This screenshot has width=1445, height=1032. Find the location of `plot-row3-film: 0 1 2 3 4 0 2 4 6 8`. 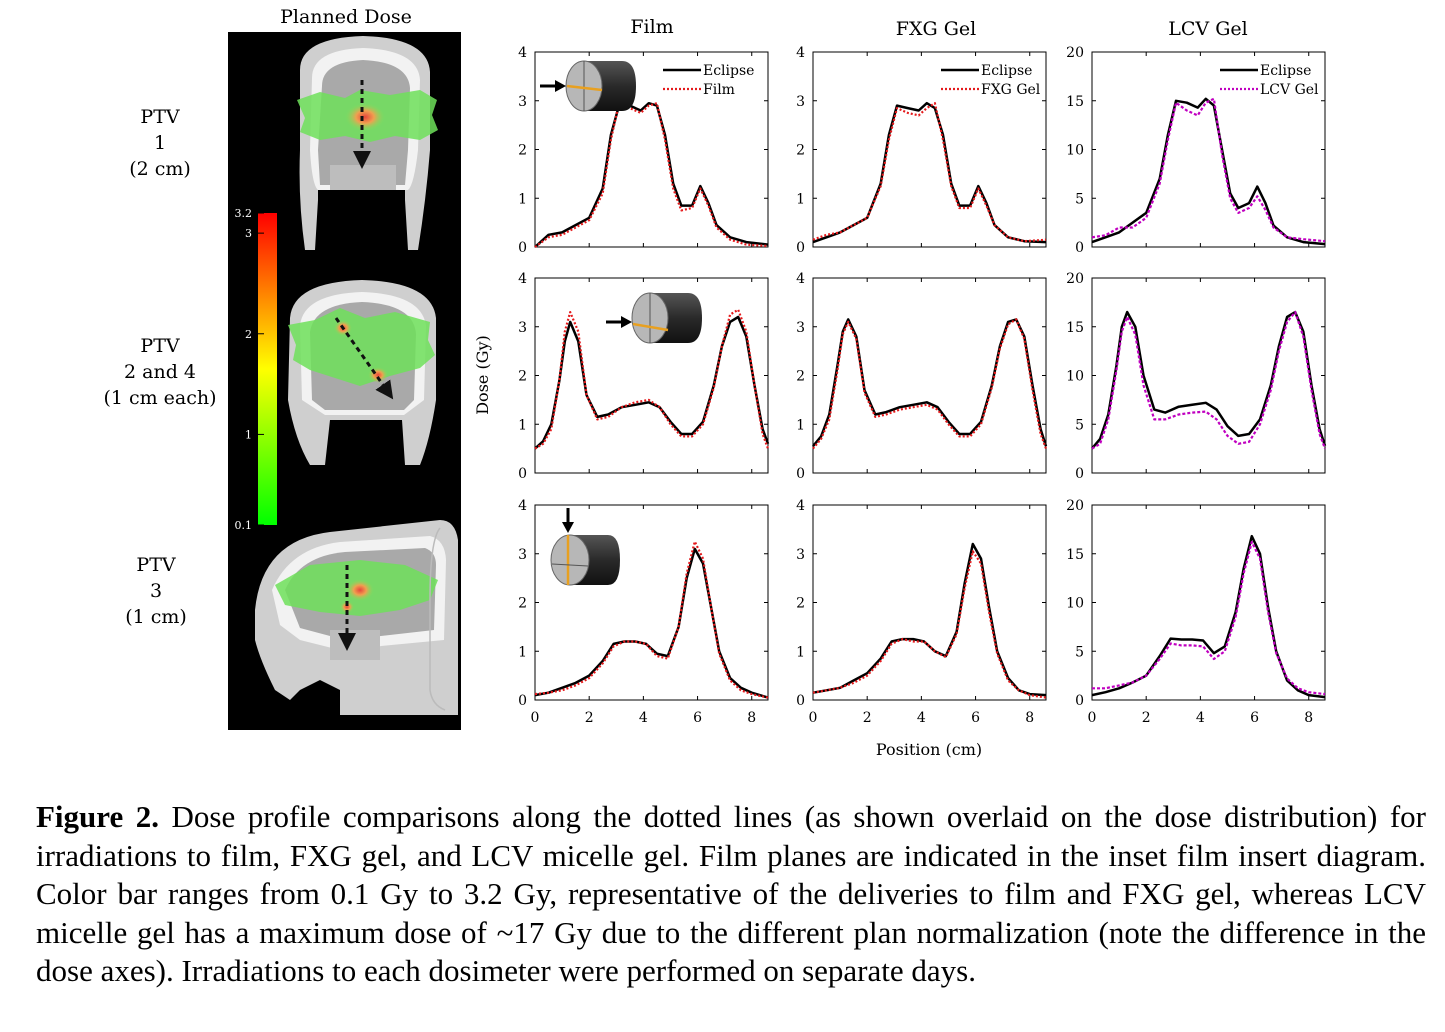

plot-row3-film: 0 1 2 3 4 0 2 4 6 8 is located at coordinates (643, 612).